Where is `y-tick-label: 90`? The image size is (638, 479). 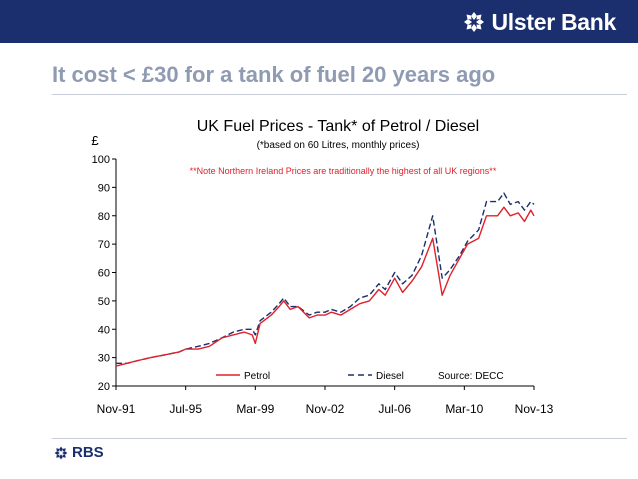
y-tick-label: 90 is located at coordinates (104, 188).